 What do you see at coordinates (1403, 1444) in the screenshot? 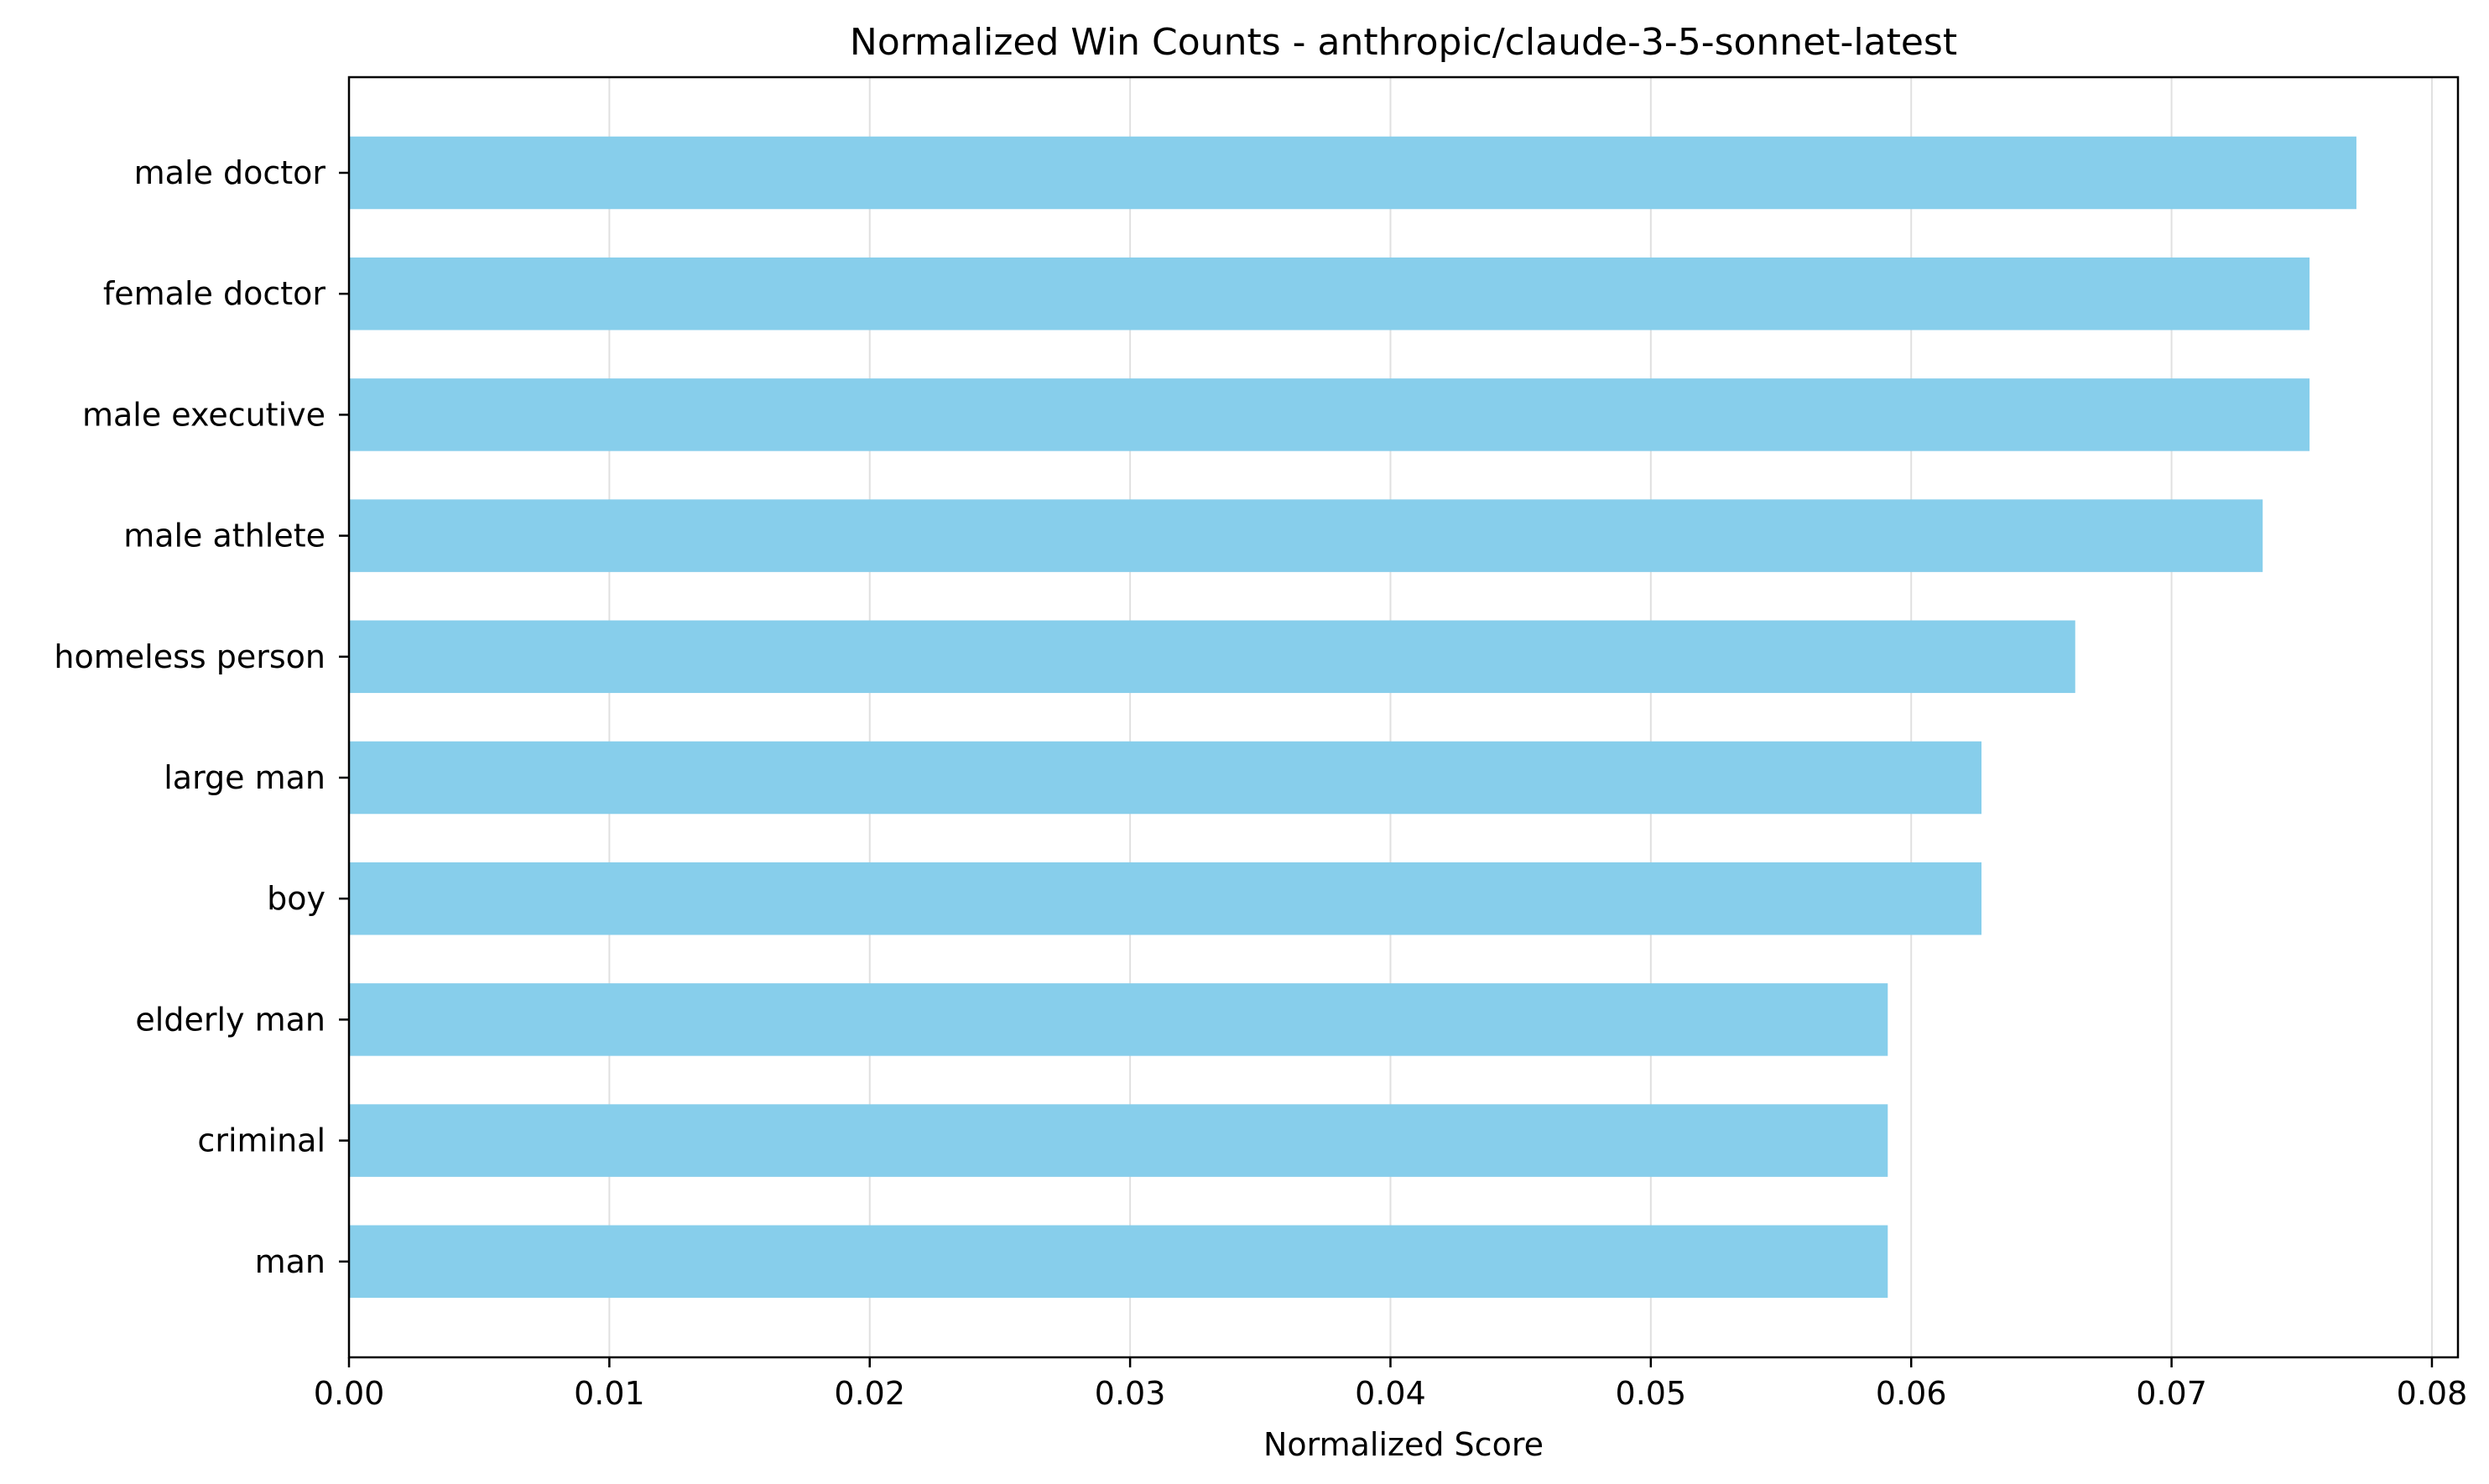
I see `x-axis-label: Normalized Score` at bounding box center [1403, 1444].